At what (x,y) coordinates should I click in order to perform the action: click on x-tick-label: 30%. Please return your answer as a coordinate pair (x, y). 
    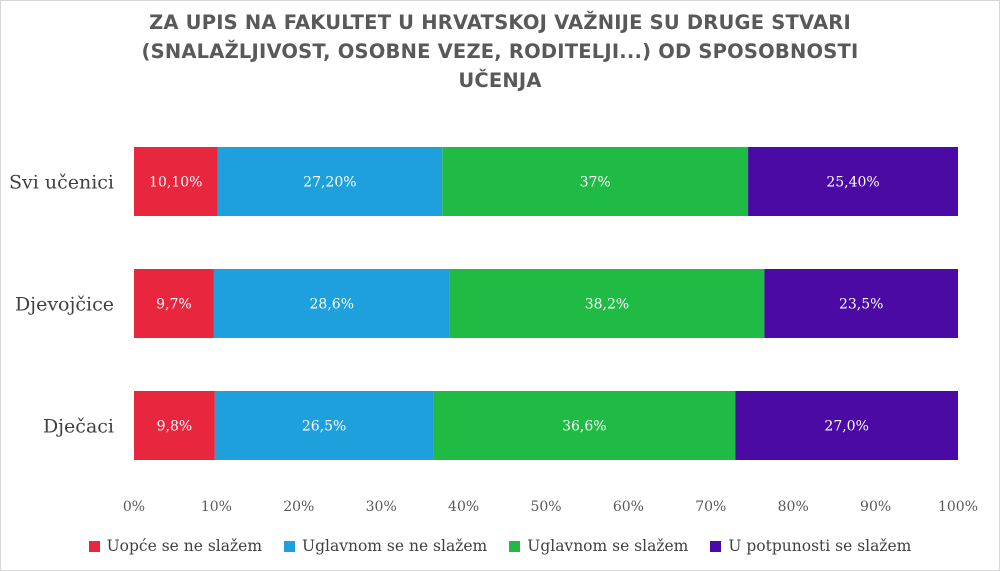
    Looking at the image, I should click on (381, 507).